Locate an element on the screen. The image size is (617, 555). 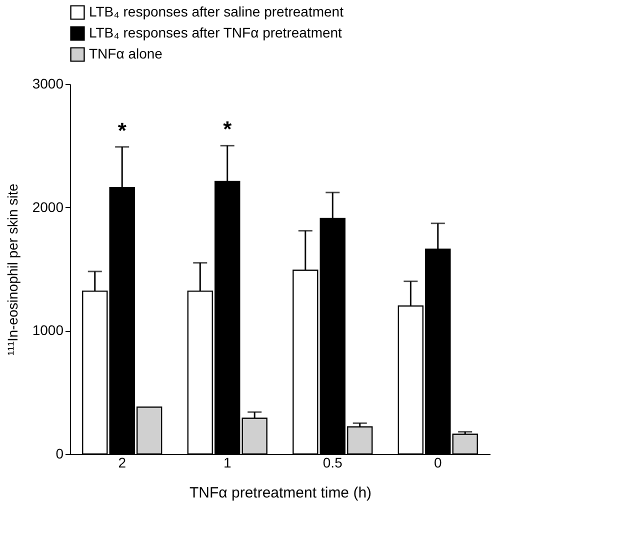
legend-label: LTB₄ responses after saline pretreatment is located at coordinates (216, 12).